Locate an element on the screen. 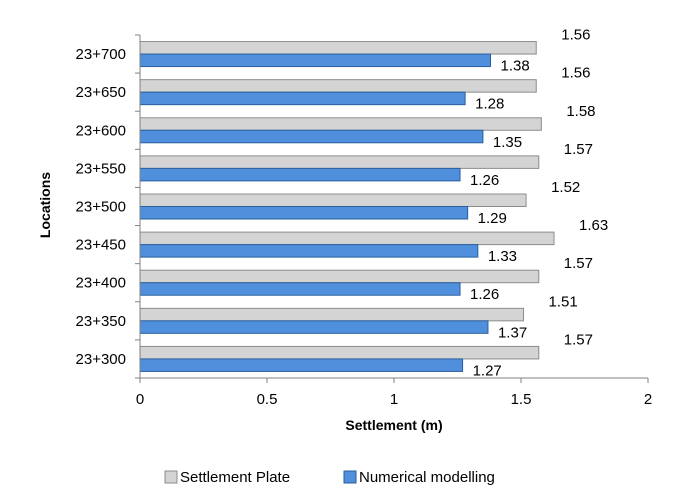  data-label-settlement-plate-23+300: 1.57 is located at coordinates (578, 339).